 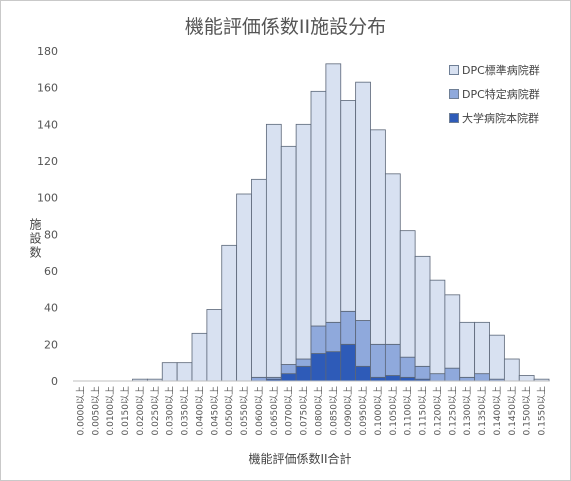 I want to click on x-tick-label: 0.0400以上, so click(x=199, y=411).